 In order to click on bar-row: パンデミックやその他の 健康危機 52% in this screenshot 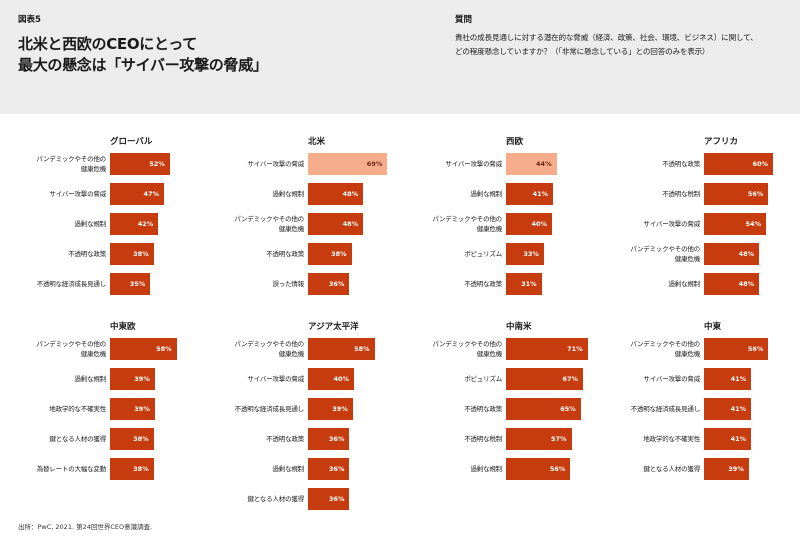, I will do `click(112, 164)`.